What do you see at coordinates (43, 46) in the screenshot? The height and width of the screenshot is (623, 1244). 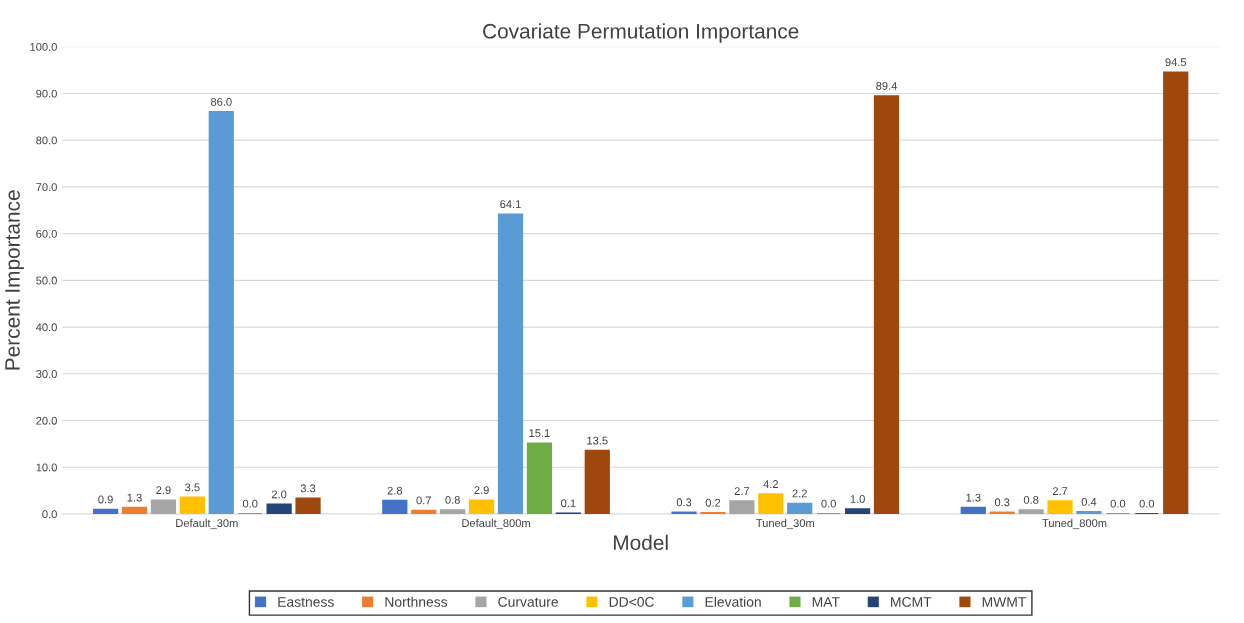 I see `y-tick-label: 100.0` at bounding box center [43, 46].